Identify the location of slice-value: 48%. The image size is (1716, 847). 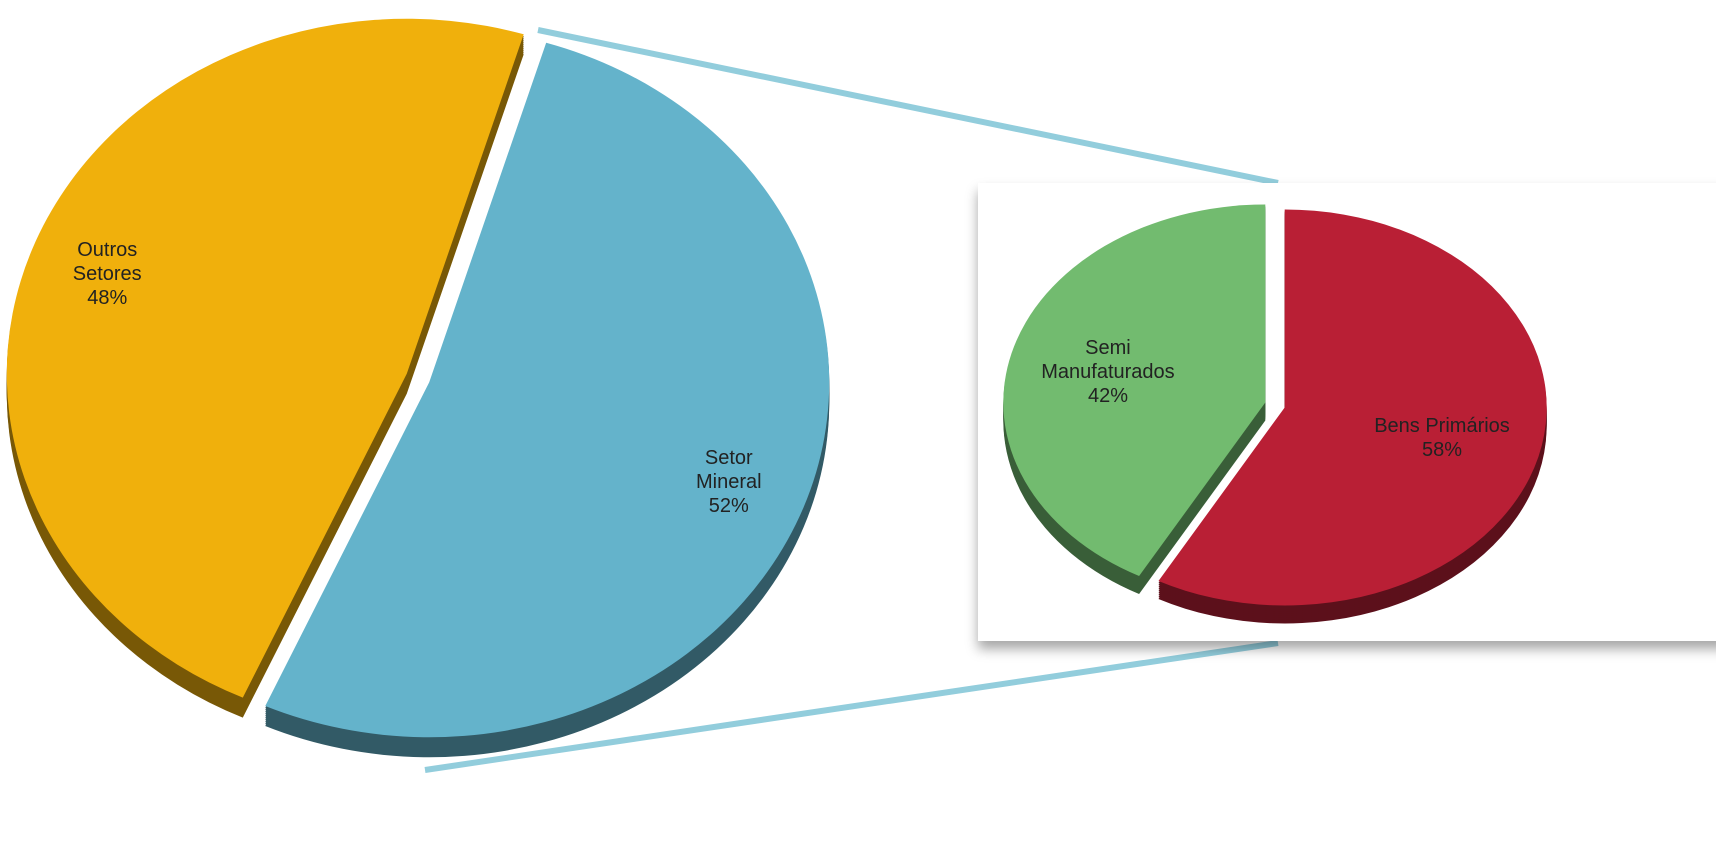
(107, 297).